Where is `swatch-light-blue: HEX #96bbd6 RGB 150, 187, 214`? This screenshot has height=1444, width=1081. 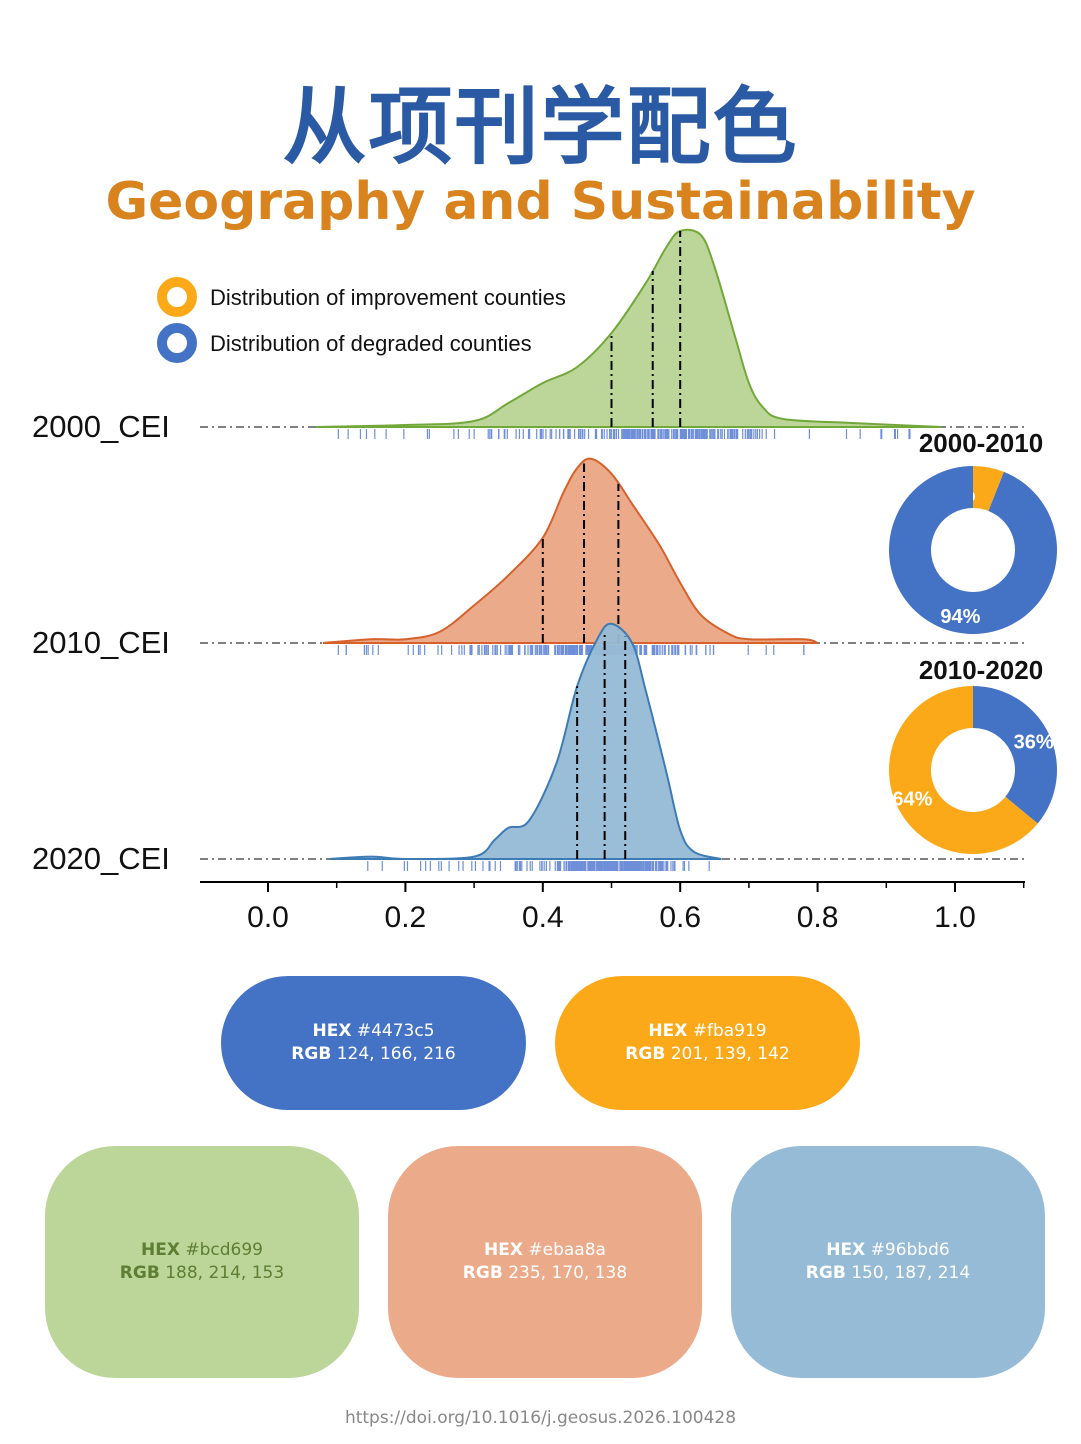 swatch-light-blue: HEX #96bbd6 RGB 150, 187, 214 is located at coordinates (888, 1262).